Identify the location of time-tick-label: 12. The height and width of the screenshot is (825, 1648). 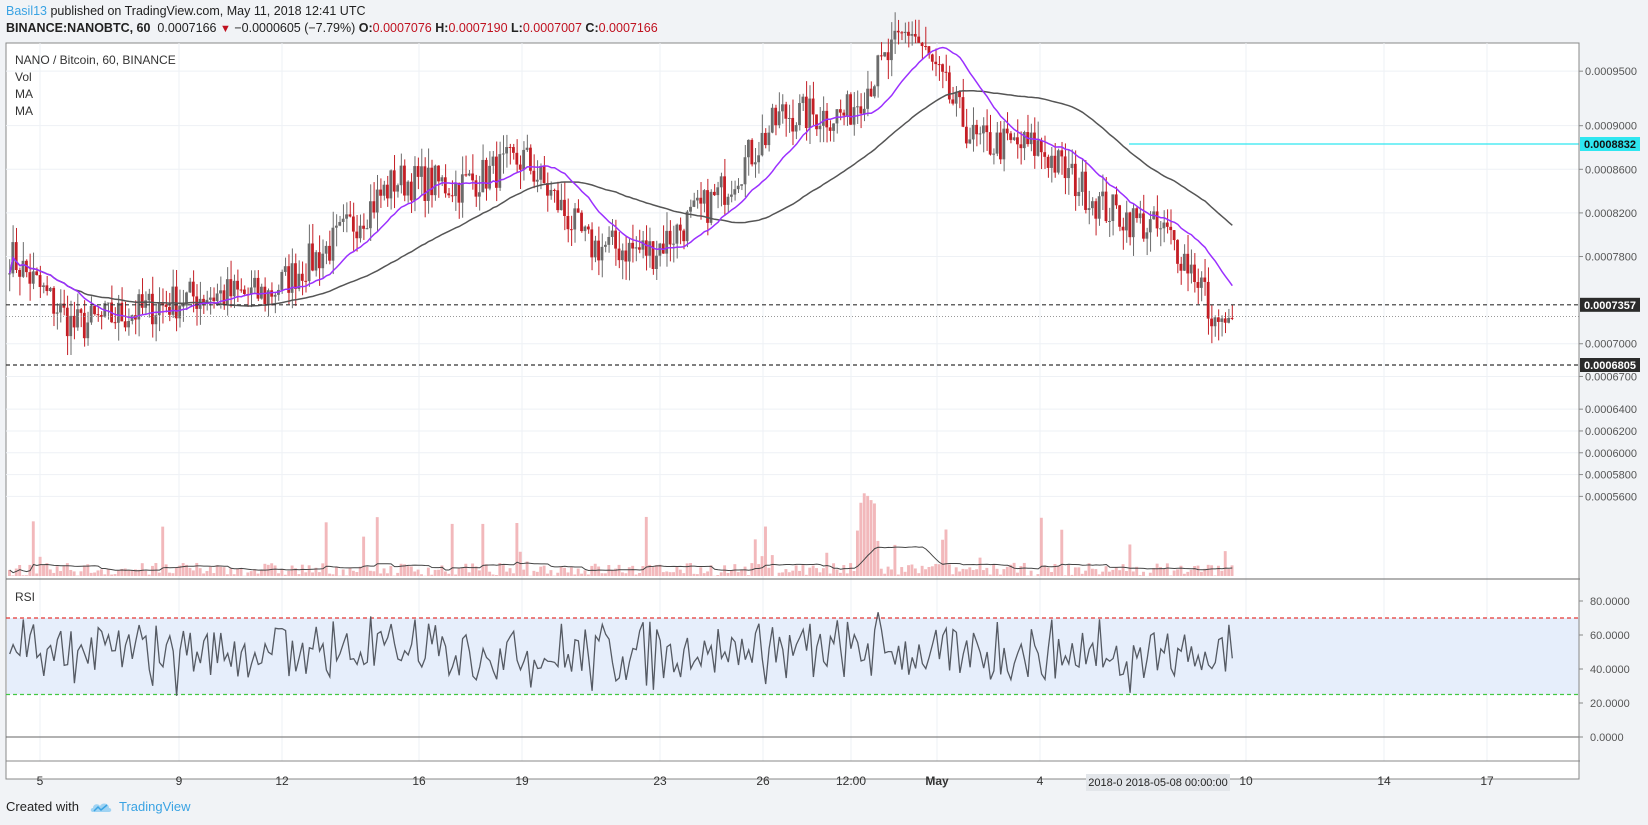
(282, 781).